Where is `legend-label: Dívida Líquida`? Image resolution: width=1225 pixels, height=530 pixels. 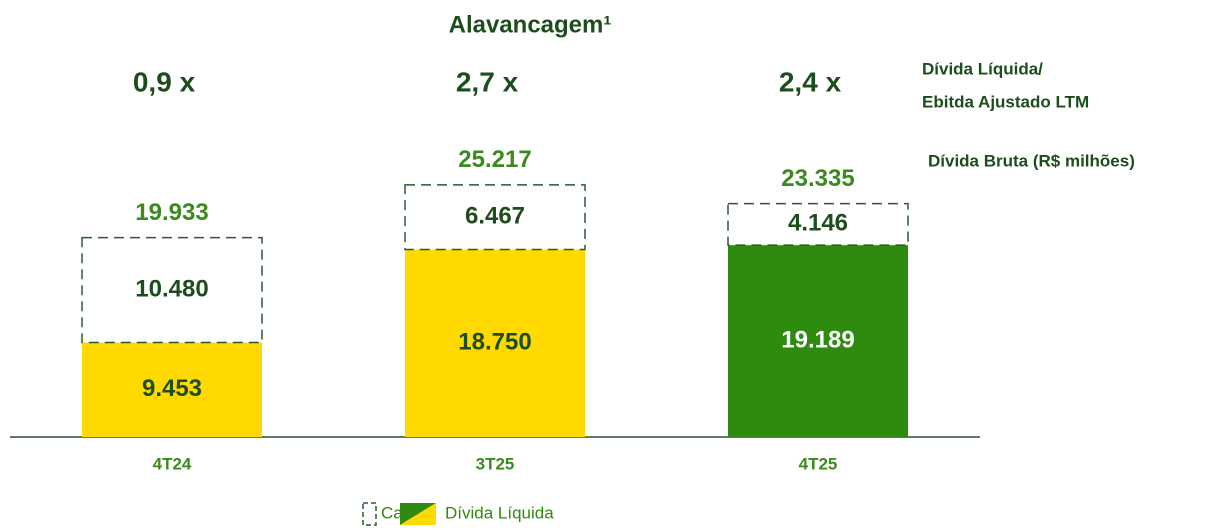
legend-label: Dívida Líquida is located at coordinates (499, 512).